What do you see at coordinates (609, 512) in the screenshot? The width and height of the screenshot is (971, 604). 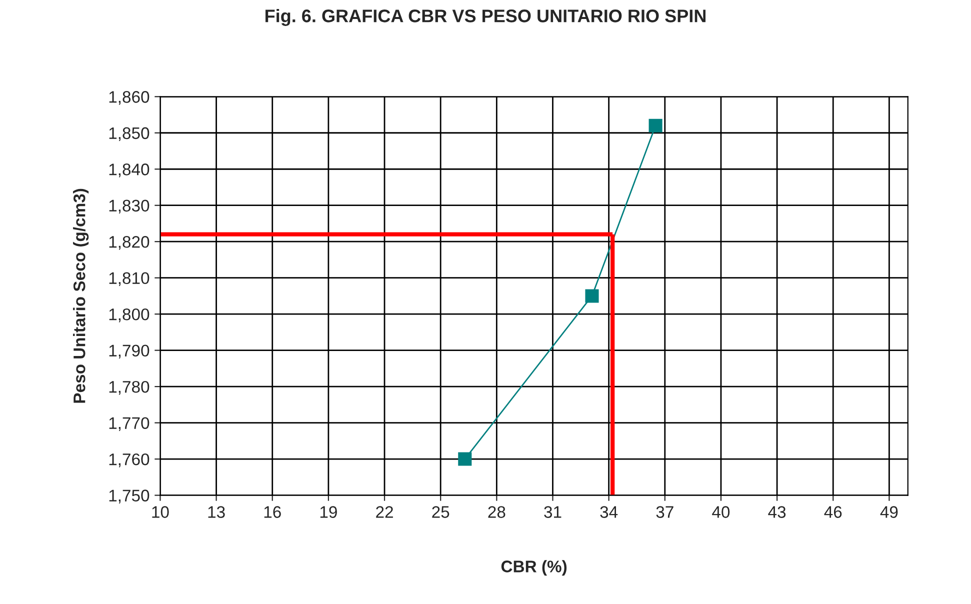 I see `x-tick-label: 34` at bounding box center [609, 512].